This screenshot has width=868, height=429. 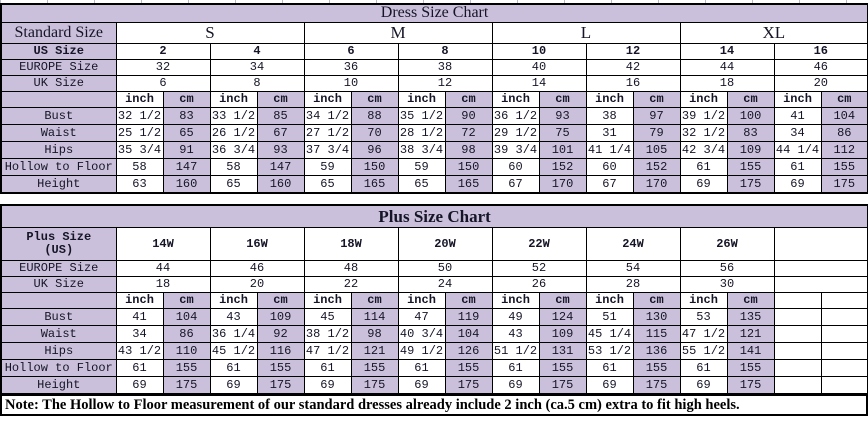 I want to click on size-value-cell: 44, so click(x=727, y=67).